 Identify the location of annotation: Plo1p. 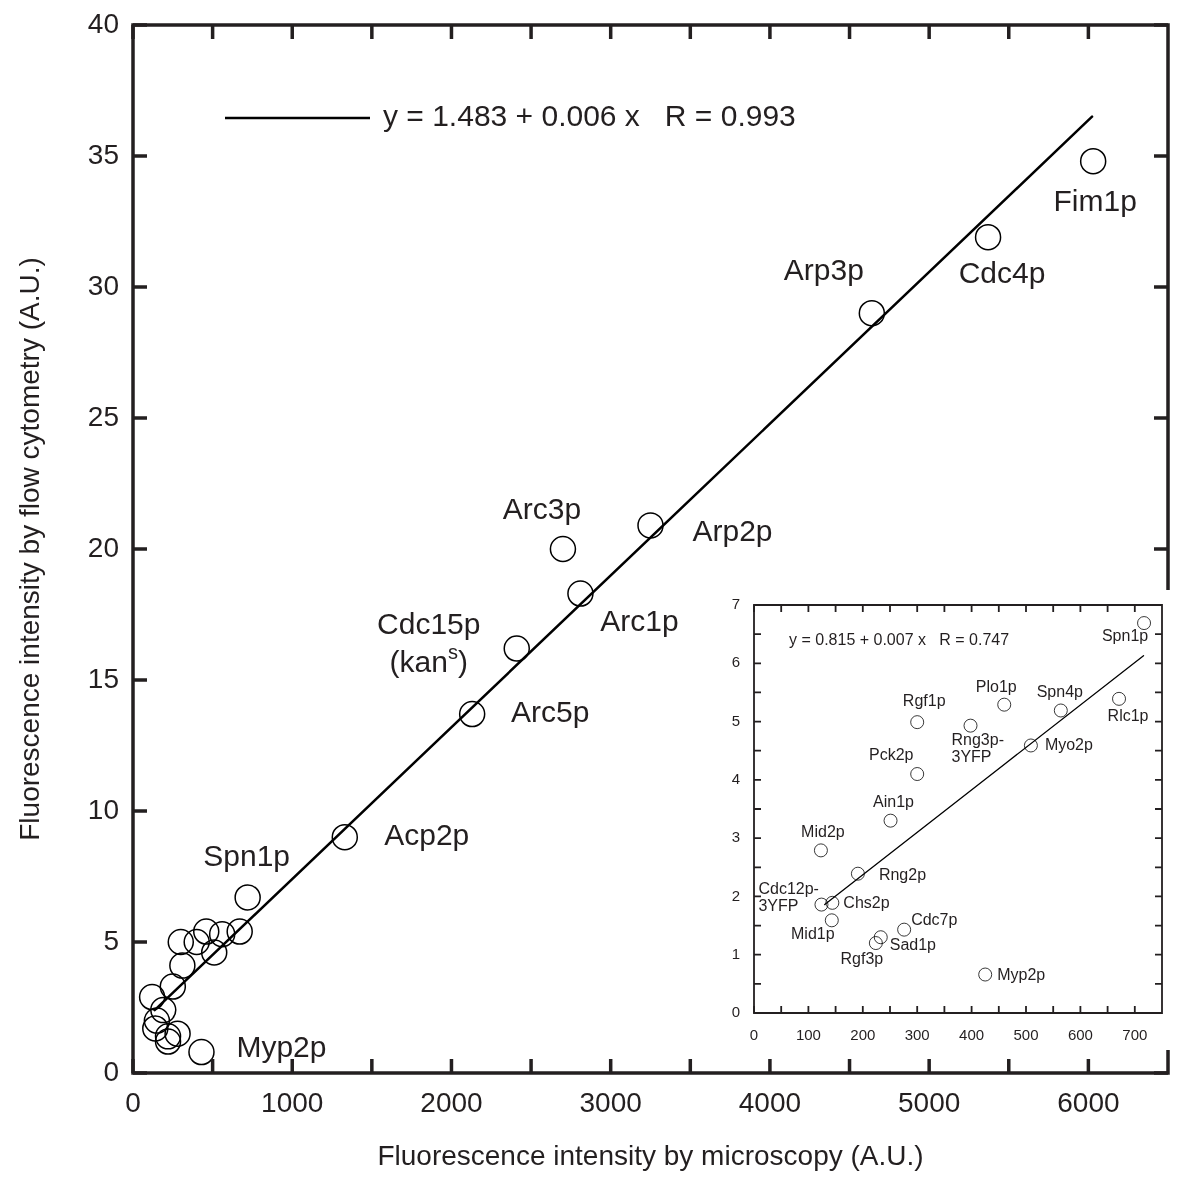
(996, 687).